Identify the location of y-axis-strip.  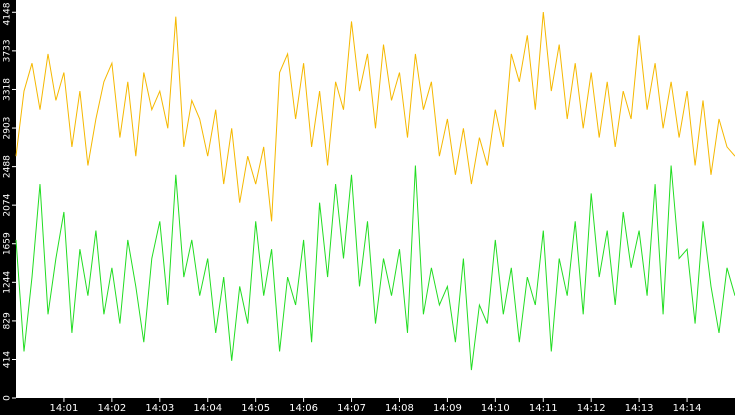
(8, 207).